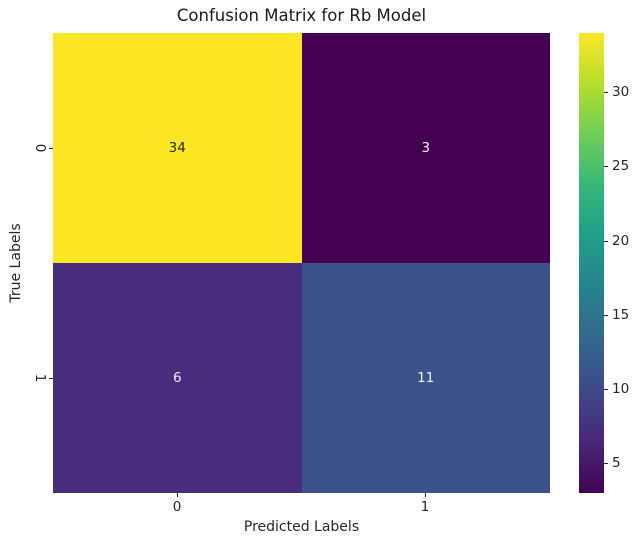 This screenshot has height=547, width=640. I want to click on x-tick-label-0: 0, so click(177, 507).